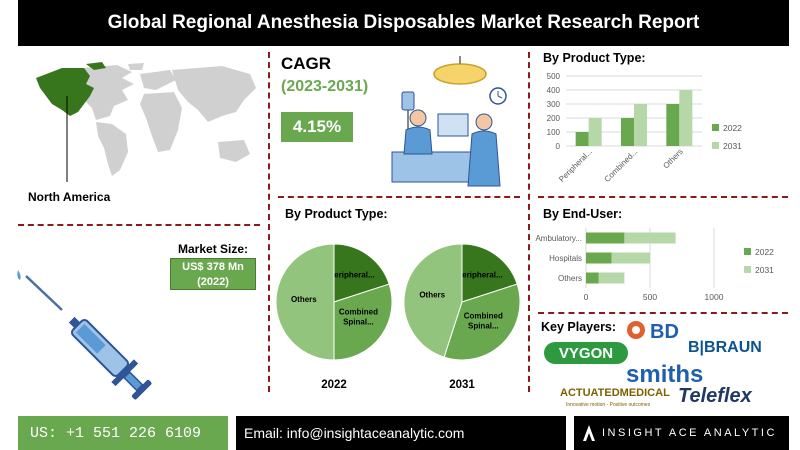  Describe the element at coordinates (213, 249) in the screenshot. I see `market-size-label: Market Size:` at that location.